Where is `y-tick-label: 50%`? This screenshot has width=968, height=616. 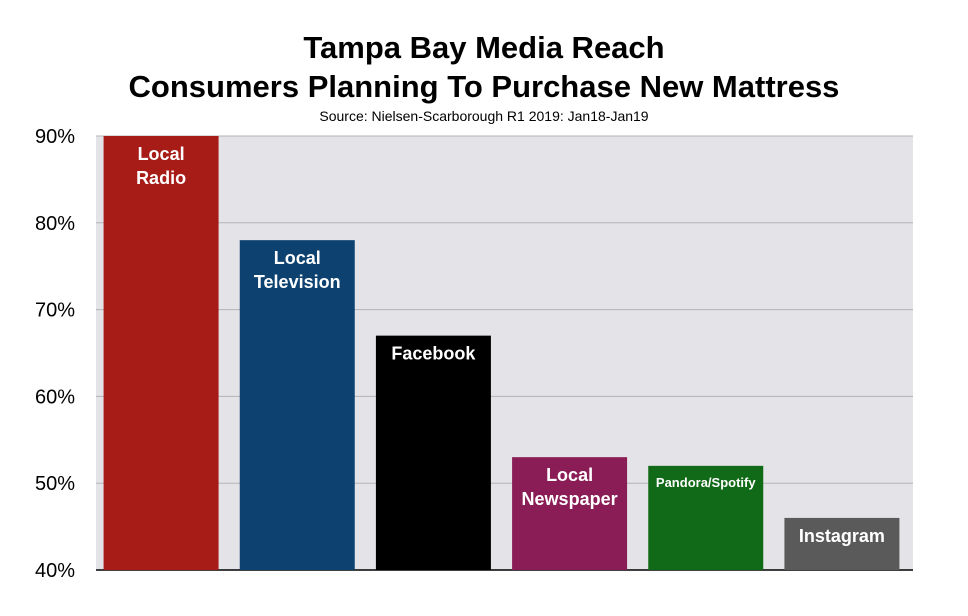
y-tick-label: 50% is located at coordinates (55, 484).